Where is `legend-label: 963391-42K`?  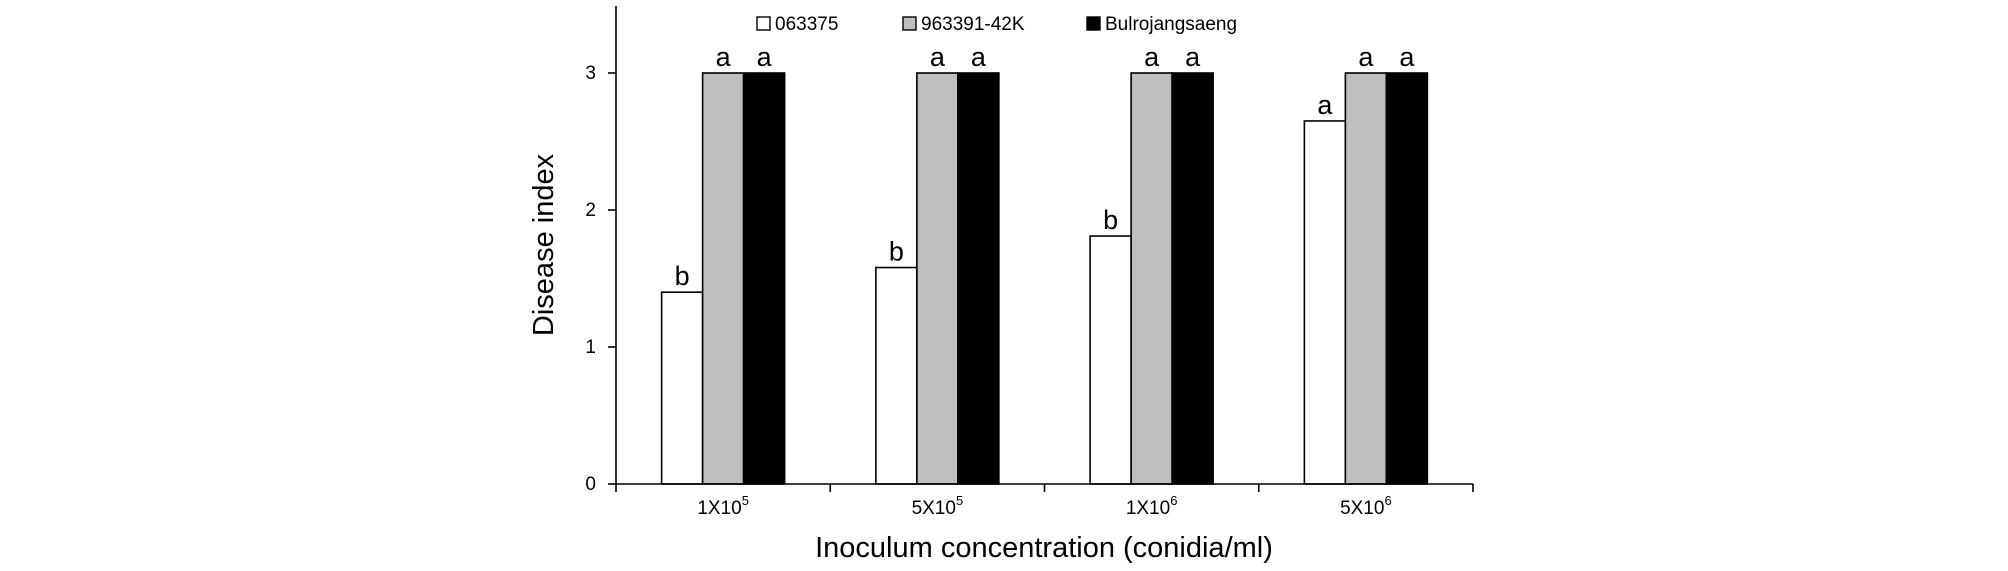 legend-label: 963391-42K is located at coordinates (973, 24).